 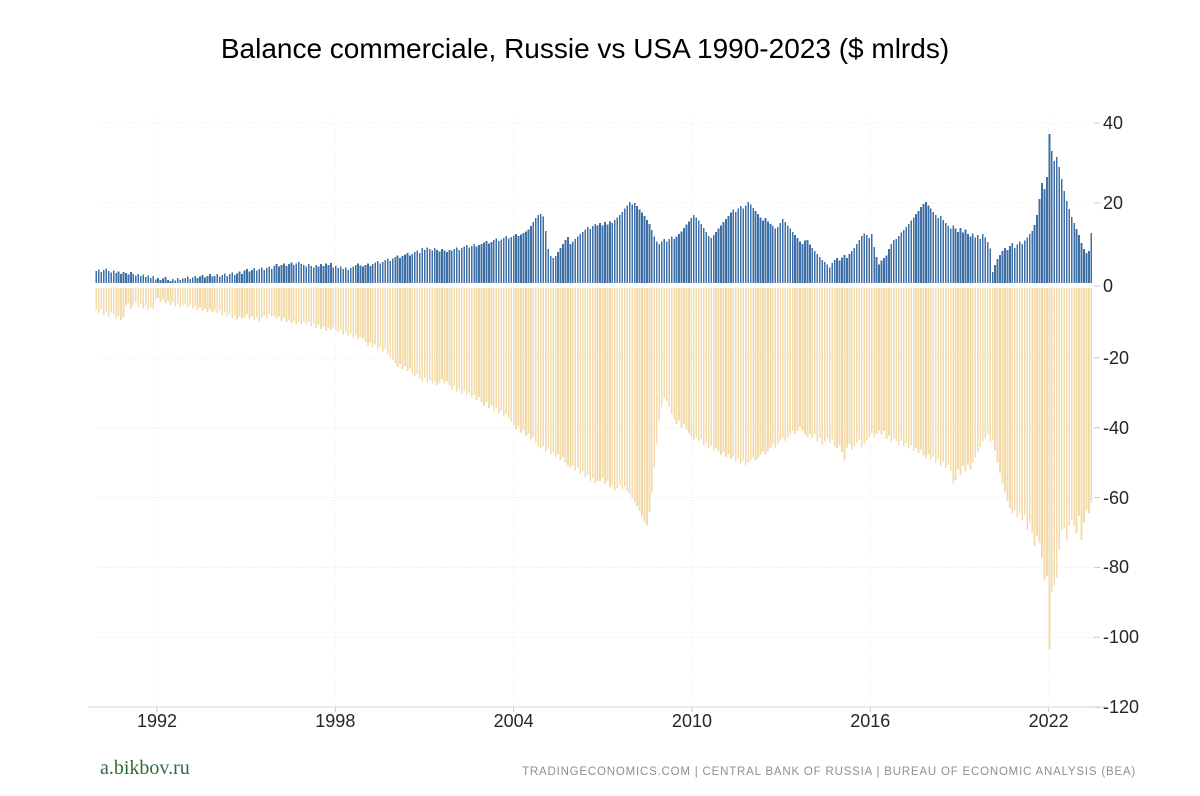 I want to click on y-tick-label: 40, so click(x=1113, y=123).